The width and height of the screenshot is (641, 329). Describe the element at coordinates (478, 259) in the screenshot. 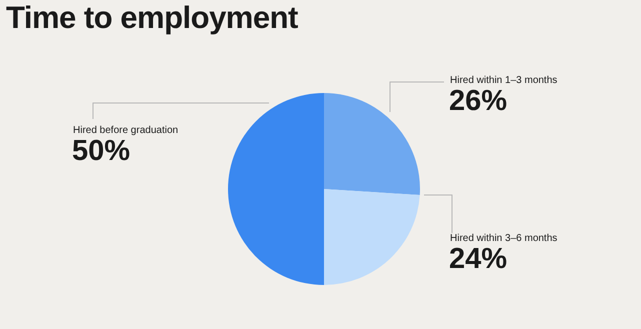

I see `data-label: 24%` at that location.